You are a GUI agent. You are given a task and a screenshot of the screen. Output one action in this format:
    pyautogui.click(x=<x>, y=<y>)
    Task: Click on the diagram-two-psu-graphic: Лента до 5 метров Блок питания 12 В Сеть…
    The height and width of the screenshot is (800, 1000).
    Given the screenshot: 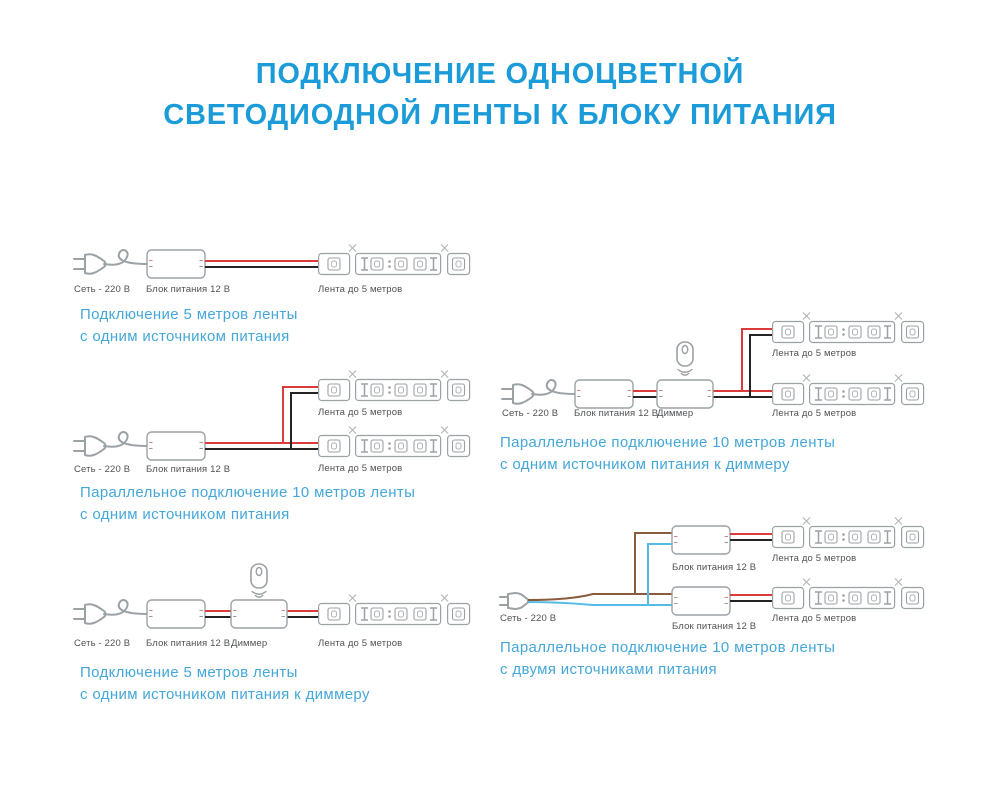 What is the action you would take?
    pyautogui.click(x=712, y=574)
    